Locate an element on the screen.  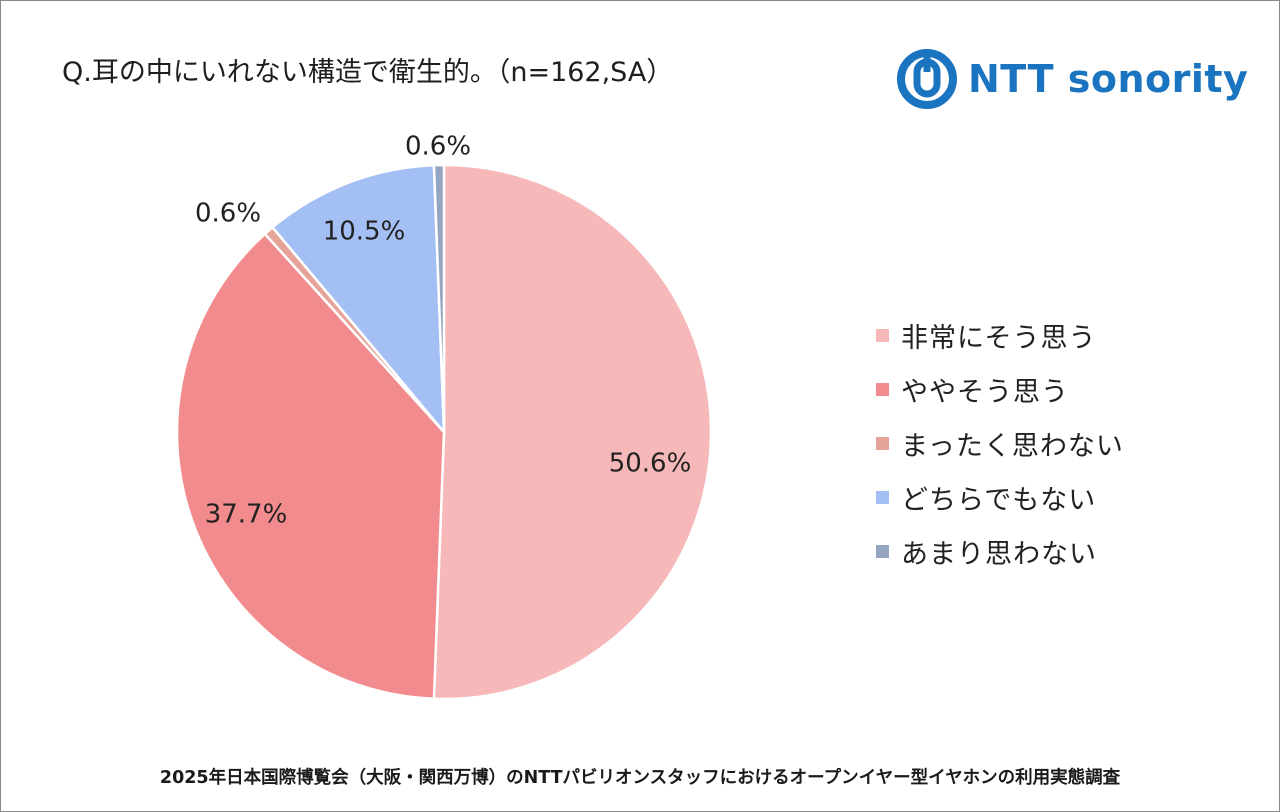
legend-item-2: ややそう思う is located at coordinates (1000, 389).